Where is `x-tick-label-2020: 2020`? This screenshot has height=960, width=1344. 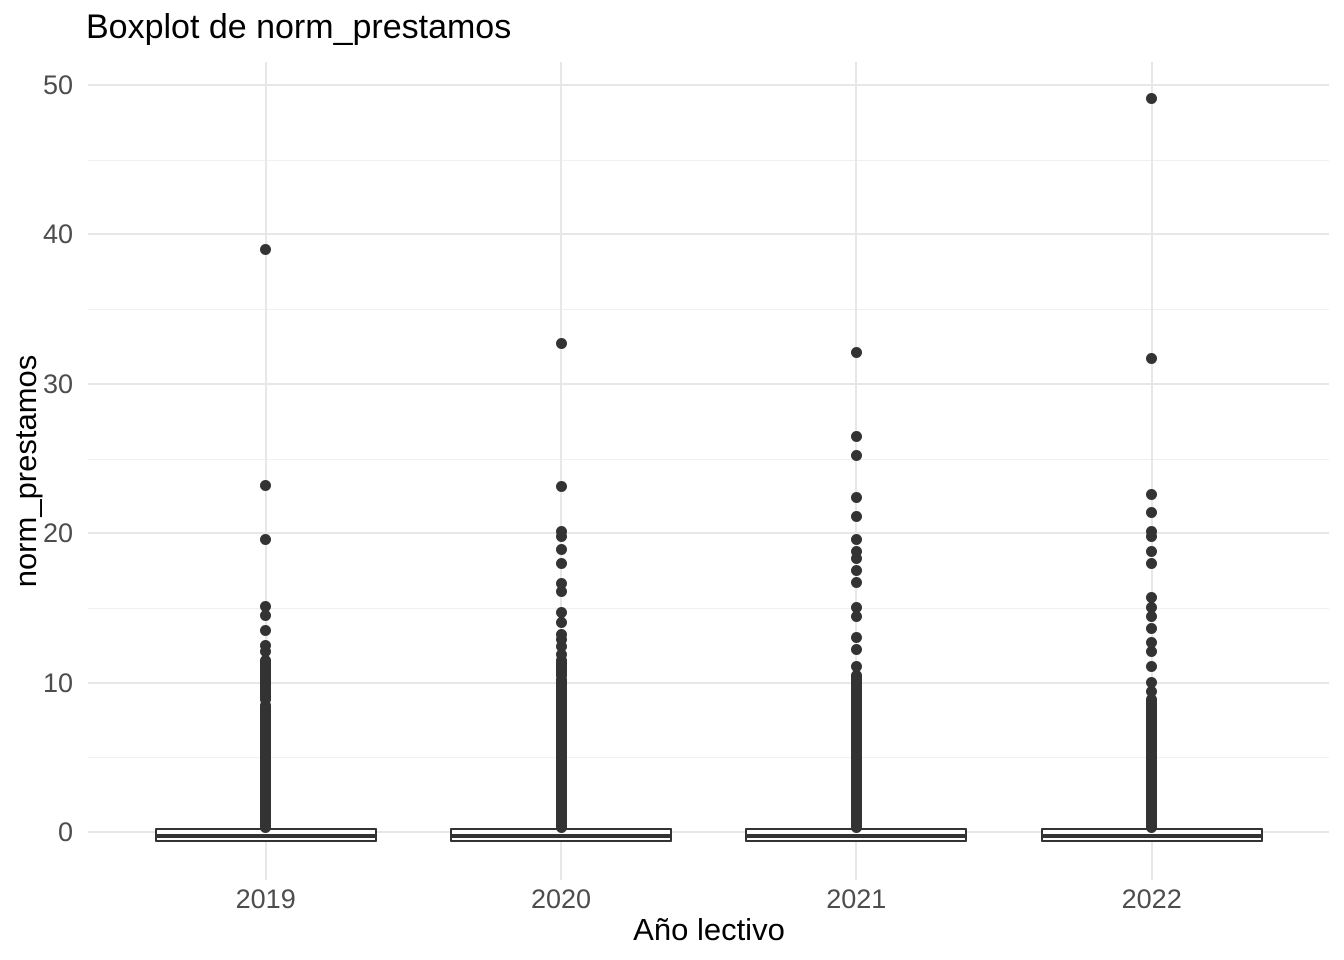 x-tick-label-2020: 2020 is located at coordinates (561, 899).